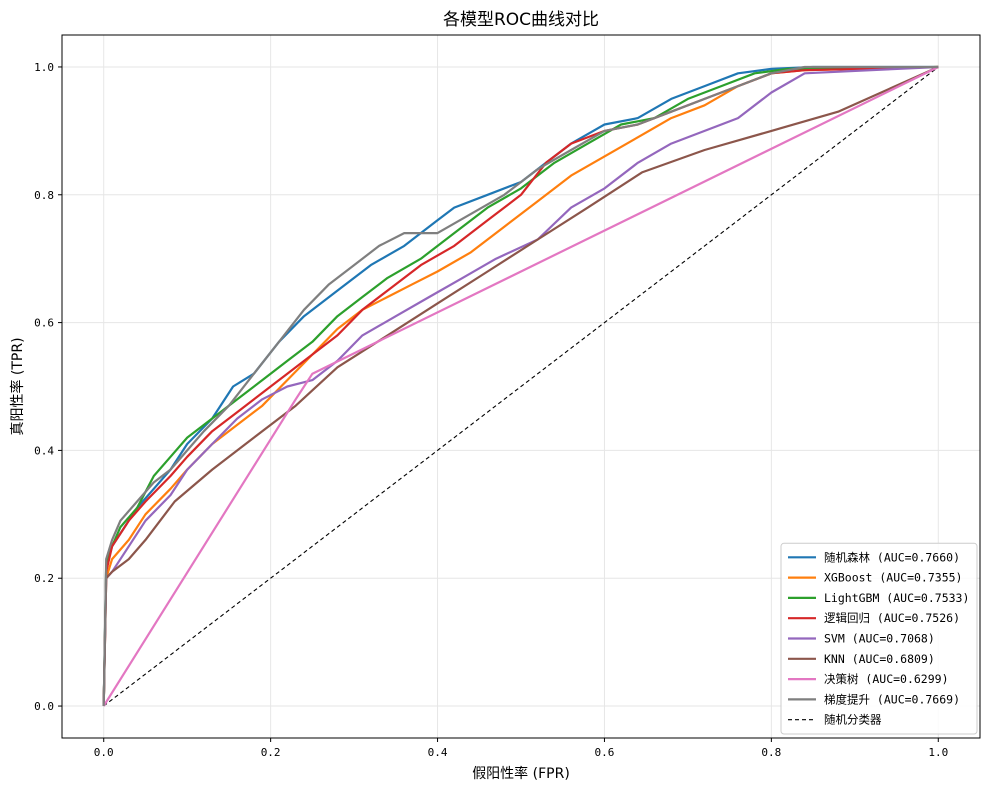 The width and height of the screenshot is (989, 790). What do you see at coordinates (521, 773) in the screenshot?
I see `x-axis-label: 假阳性率 (FPR)` at bounding box center [521, 773].